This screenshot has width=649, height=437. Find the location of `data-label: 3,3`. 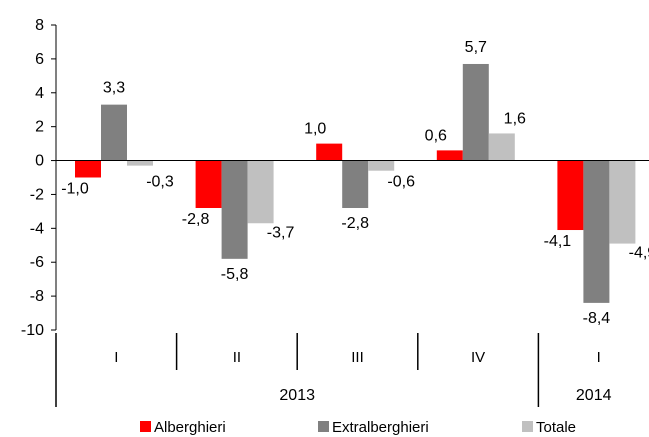

data-label: 3,3 is located at coordinates (114, 88).